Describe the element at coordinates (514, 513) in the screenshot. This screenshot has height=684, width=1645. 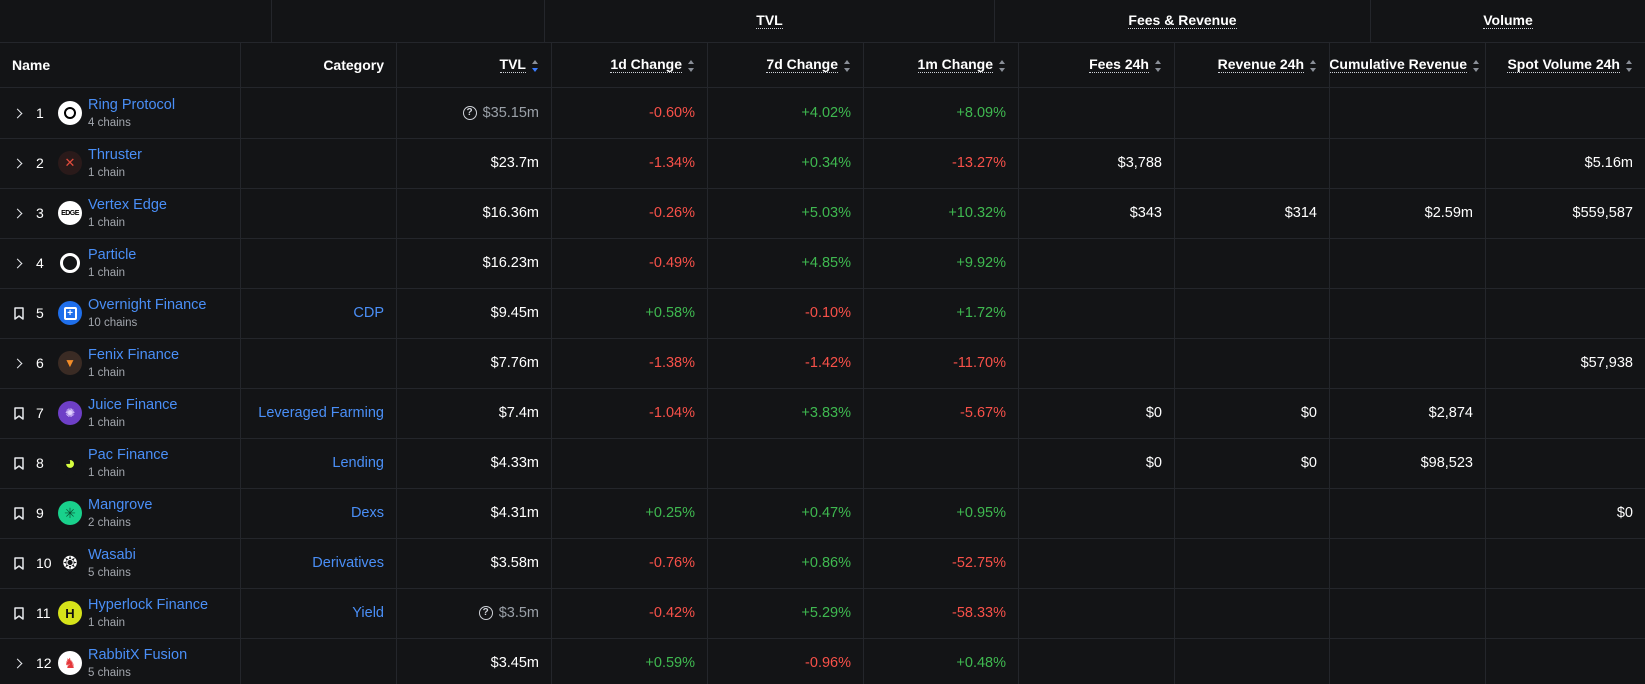
I see `tvl-value: $4.31m` at that location.